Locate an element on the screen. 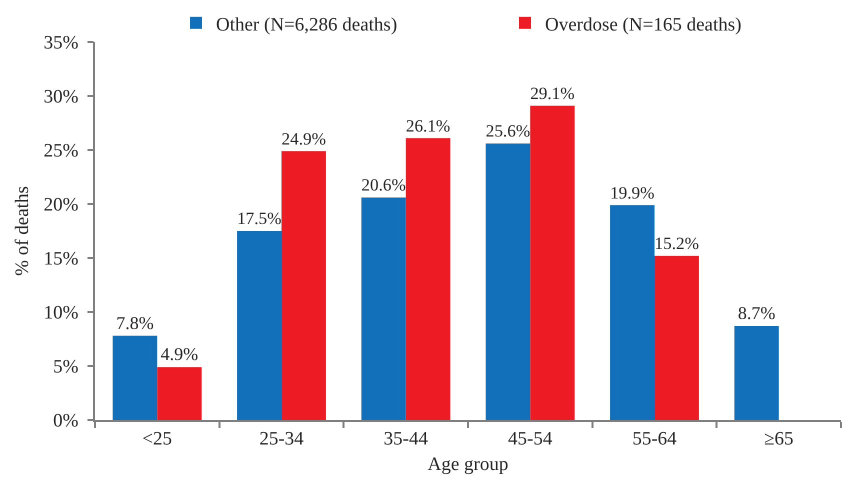 This screenshot has width=843, height=482. legend-label: Overdose (N=165 deaths) is located at coordinates (643, 25).